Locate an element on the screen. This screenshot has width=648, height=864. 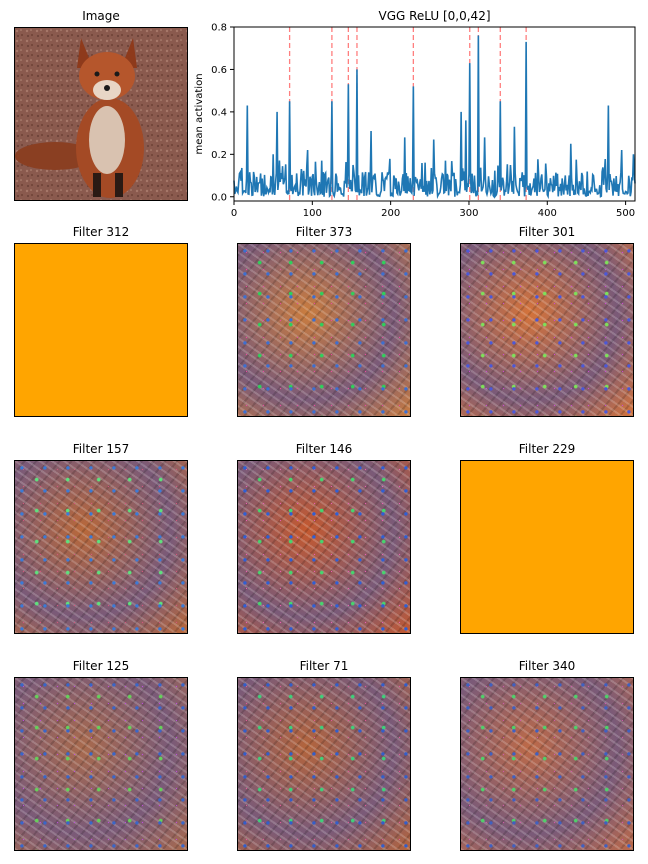
y-tick-label: 0.4 is located at coordinates (219, 112).